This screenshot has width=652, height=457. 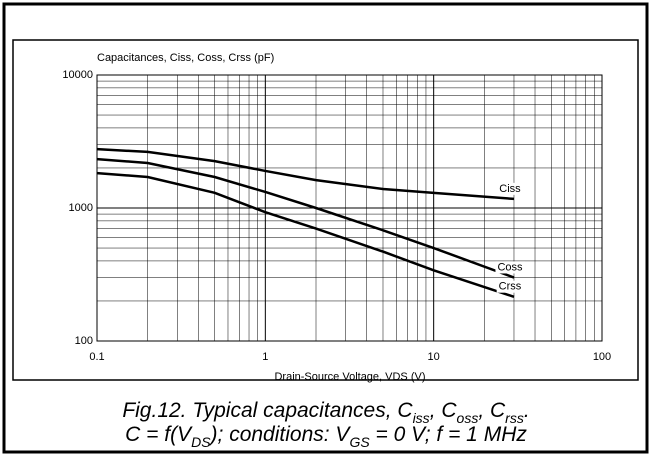 I want to click on x-axis-label: Drain-Source Voltage, VDS (V), so click(x=349, y=377).